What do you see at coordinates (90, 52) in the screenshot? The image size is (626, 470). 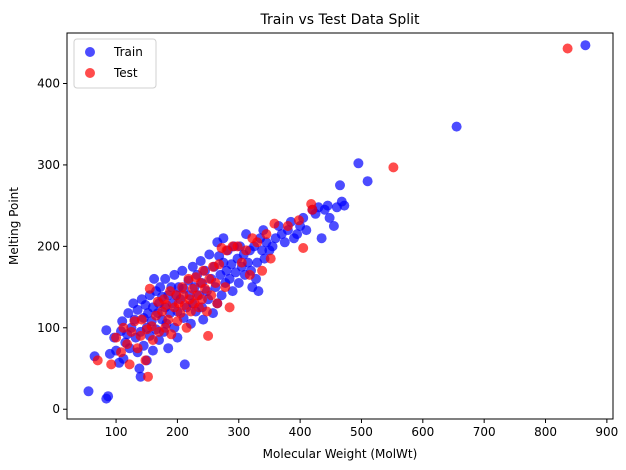 I see `legend-train-marker` at bounding box center [90, 52].